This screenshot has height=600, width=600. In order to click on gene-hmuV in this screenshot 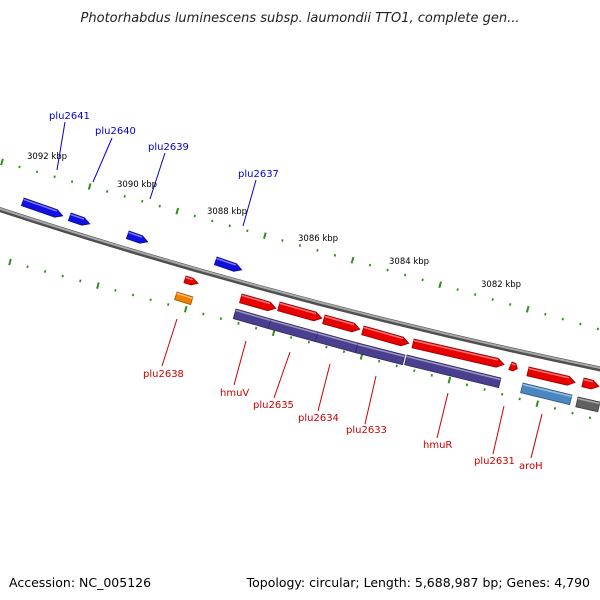, I will do `click(258, 302)`.